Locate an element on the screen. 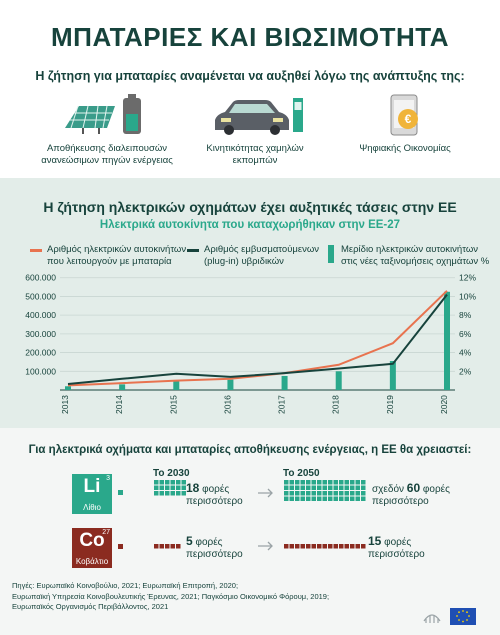 The width and height of the screenshot is (500, 635). driver-caption: Ψηφιακής Οικονομίας is located at coordinates (405, 148).